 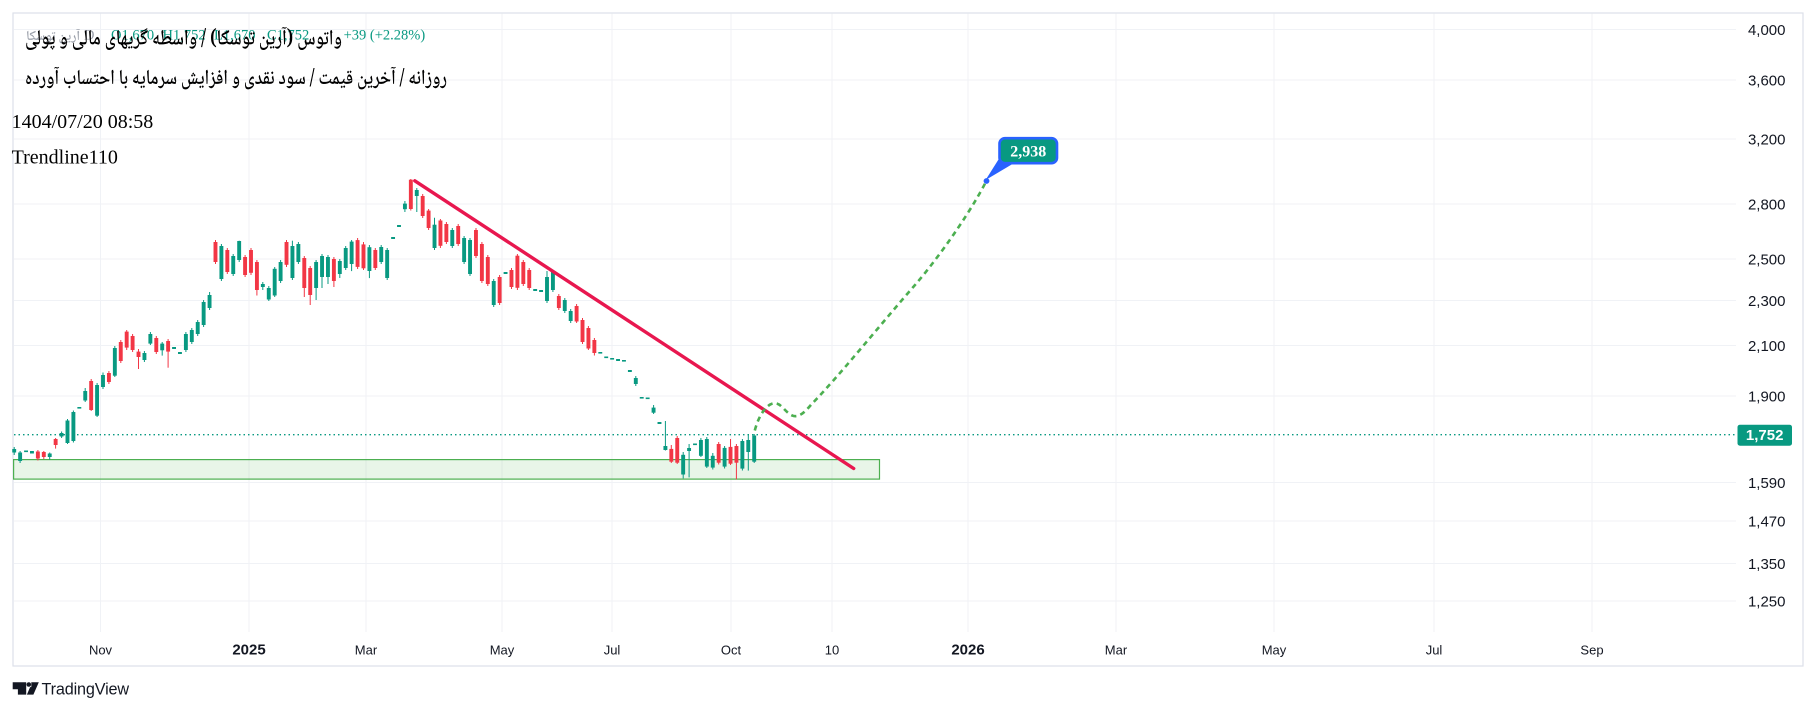 What do you see at coordinates (385, 36) in the screenshot?
I see `svg-text: +39 (+2.28%)` at bounding box center [385, 36].